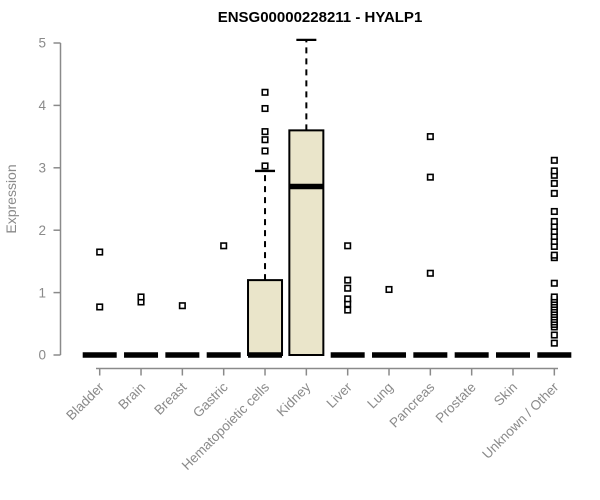  What do you see at coordinates (42, 292) in the screenshot?
I see `y-tick-label: 1` at bounding box center [42, 292].